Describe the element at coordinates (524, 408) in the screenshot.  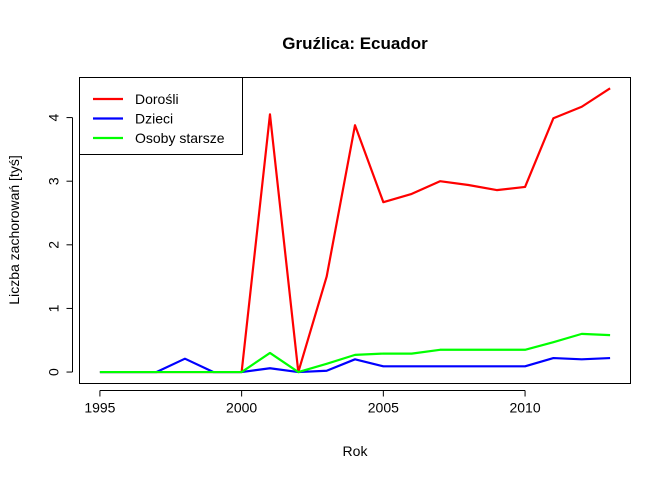
I see `x-tick-label: 2010` at that location.